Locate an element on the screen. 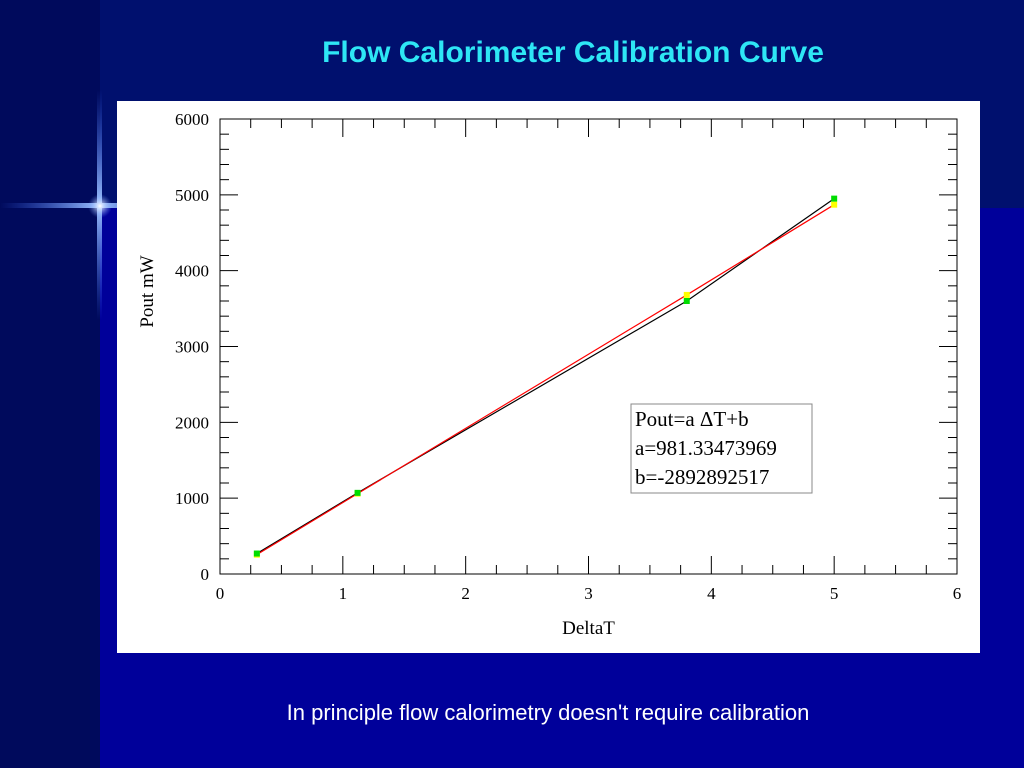 This screenshot has height=768, width=1024. x-tick-label: 4 is located at coordinates (711, 593).